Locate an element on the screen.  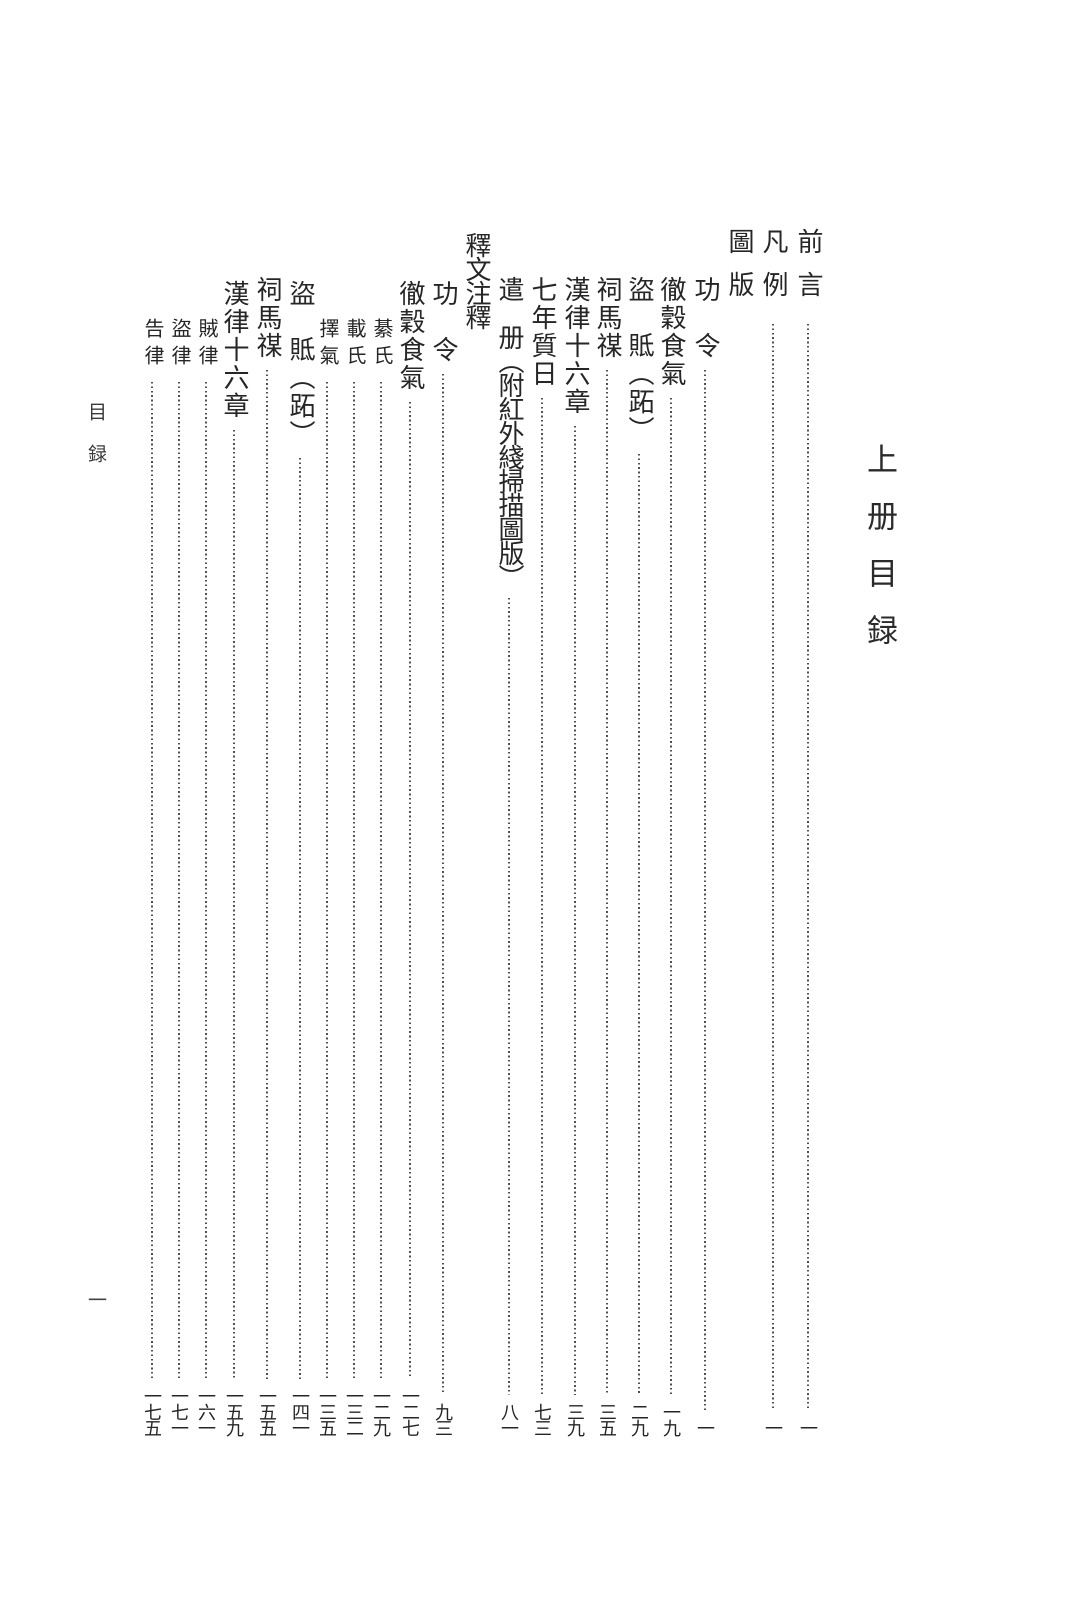
toc-subentry: 綦氏 一二九 is located at coordinates (381, 876).